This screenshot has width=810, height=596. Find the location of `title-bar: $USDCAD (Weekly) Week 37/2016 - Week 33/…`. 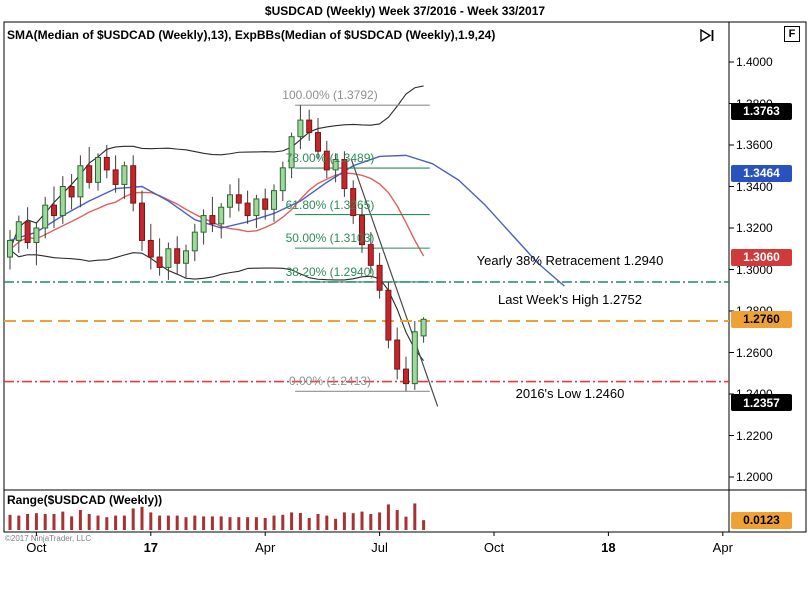

title-bar: $USDCAD (Weekly) Week 37/2016 - Week 33/… is located at coordinates (405, 11).